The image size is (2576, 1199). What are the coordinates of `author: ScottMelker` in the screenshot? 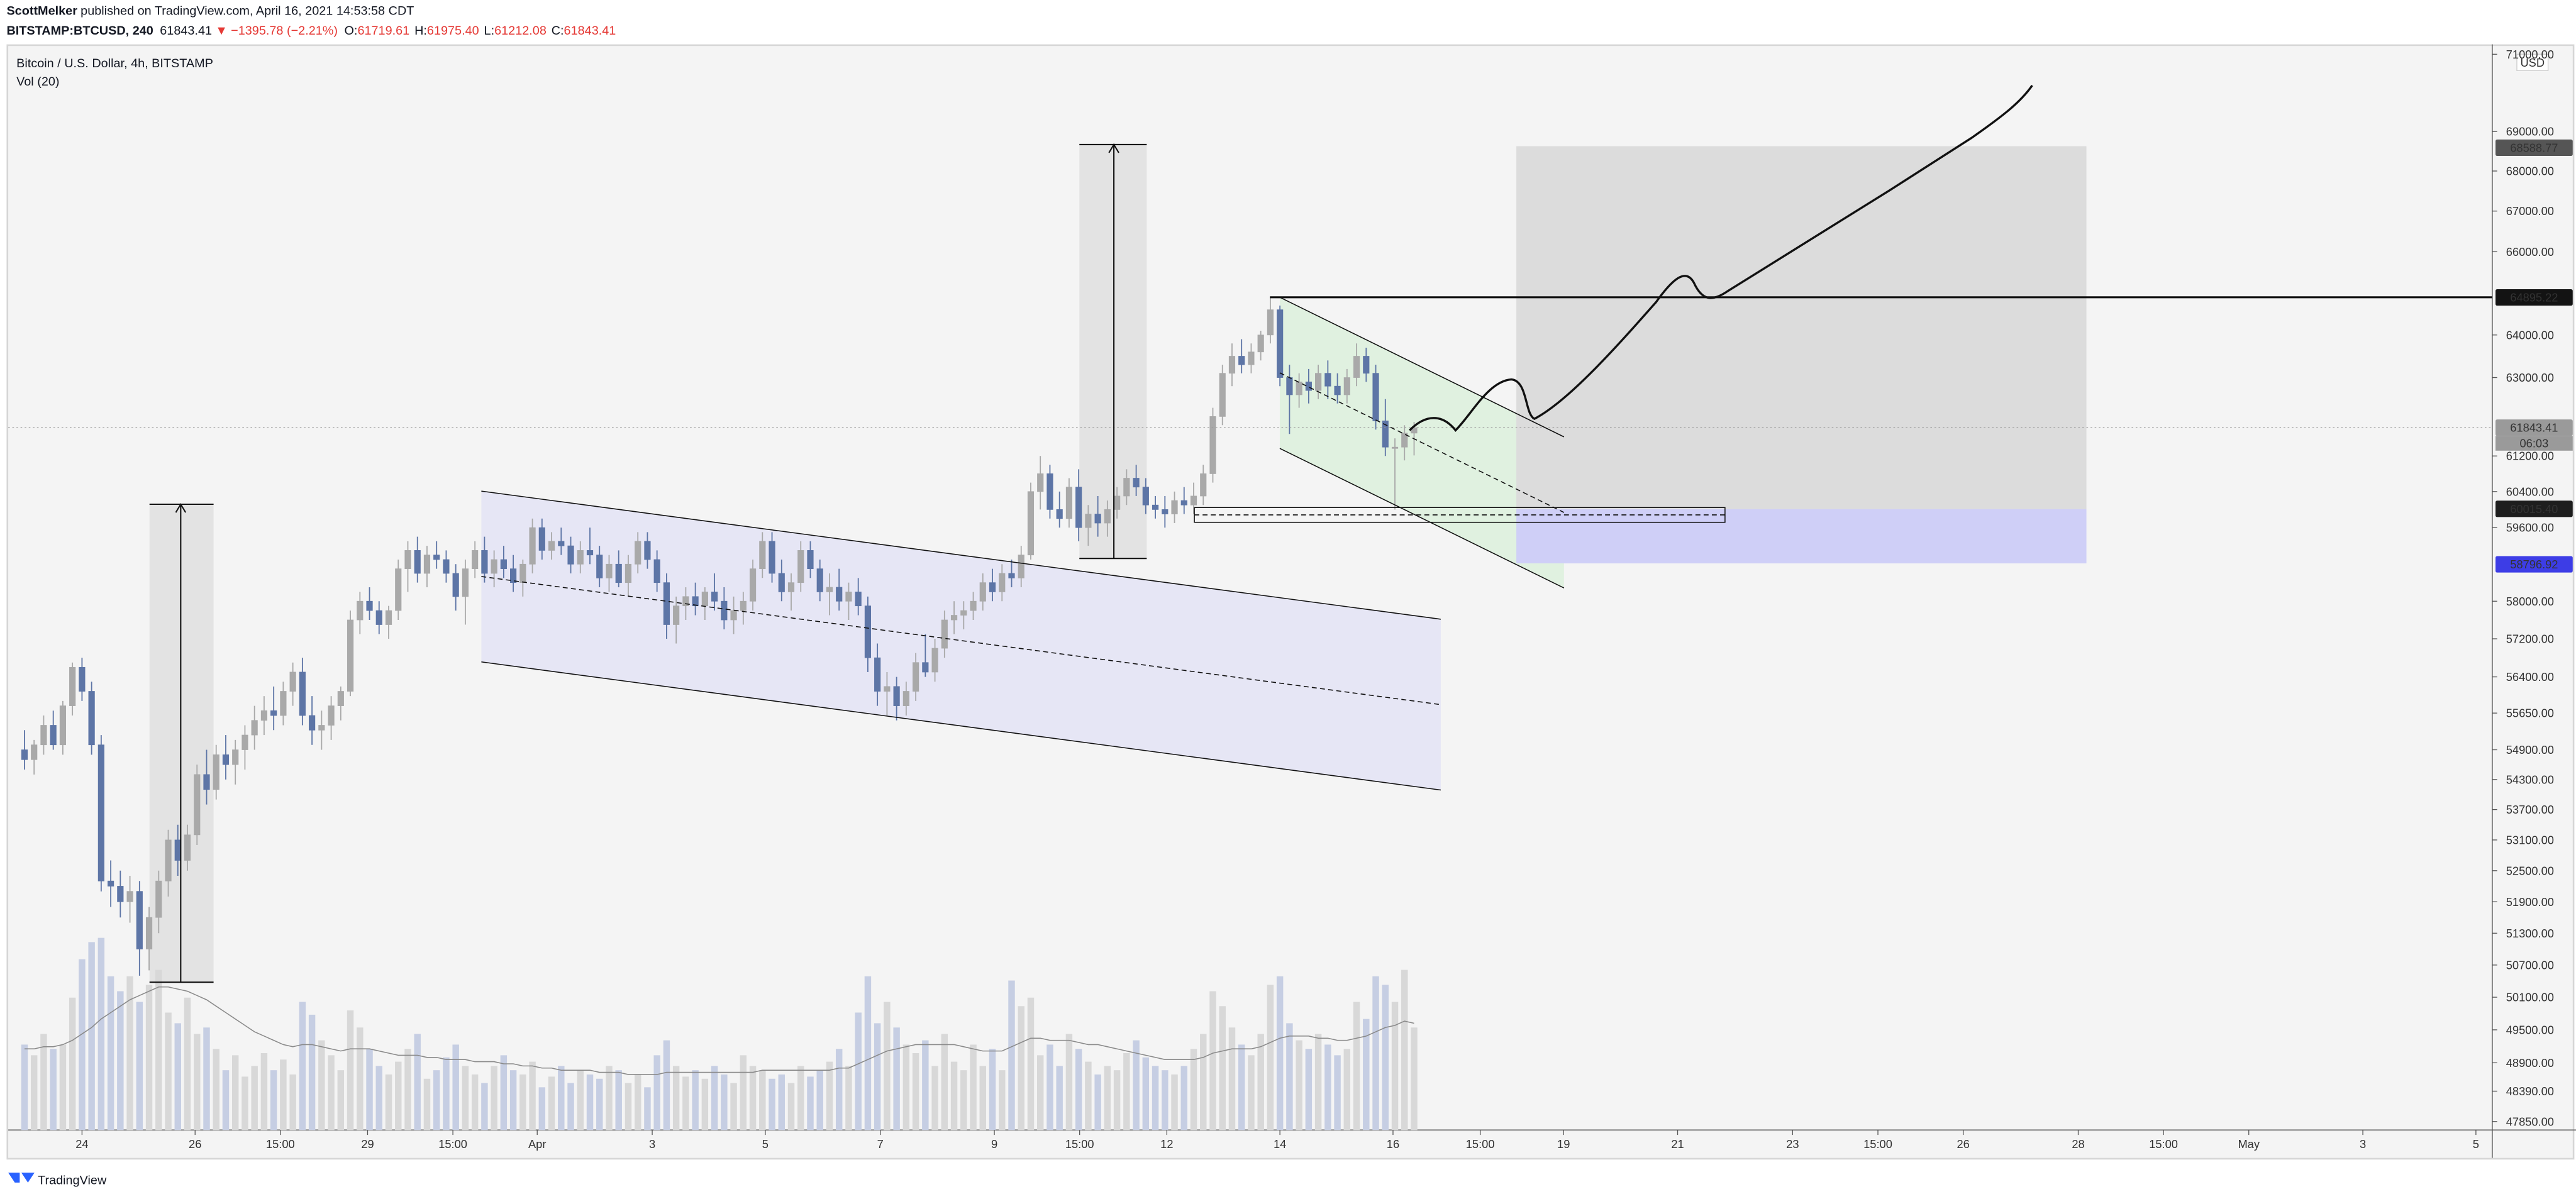 It's located at (41, 11).